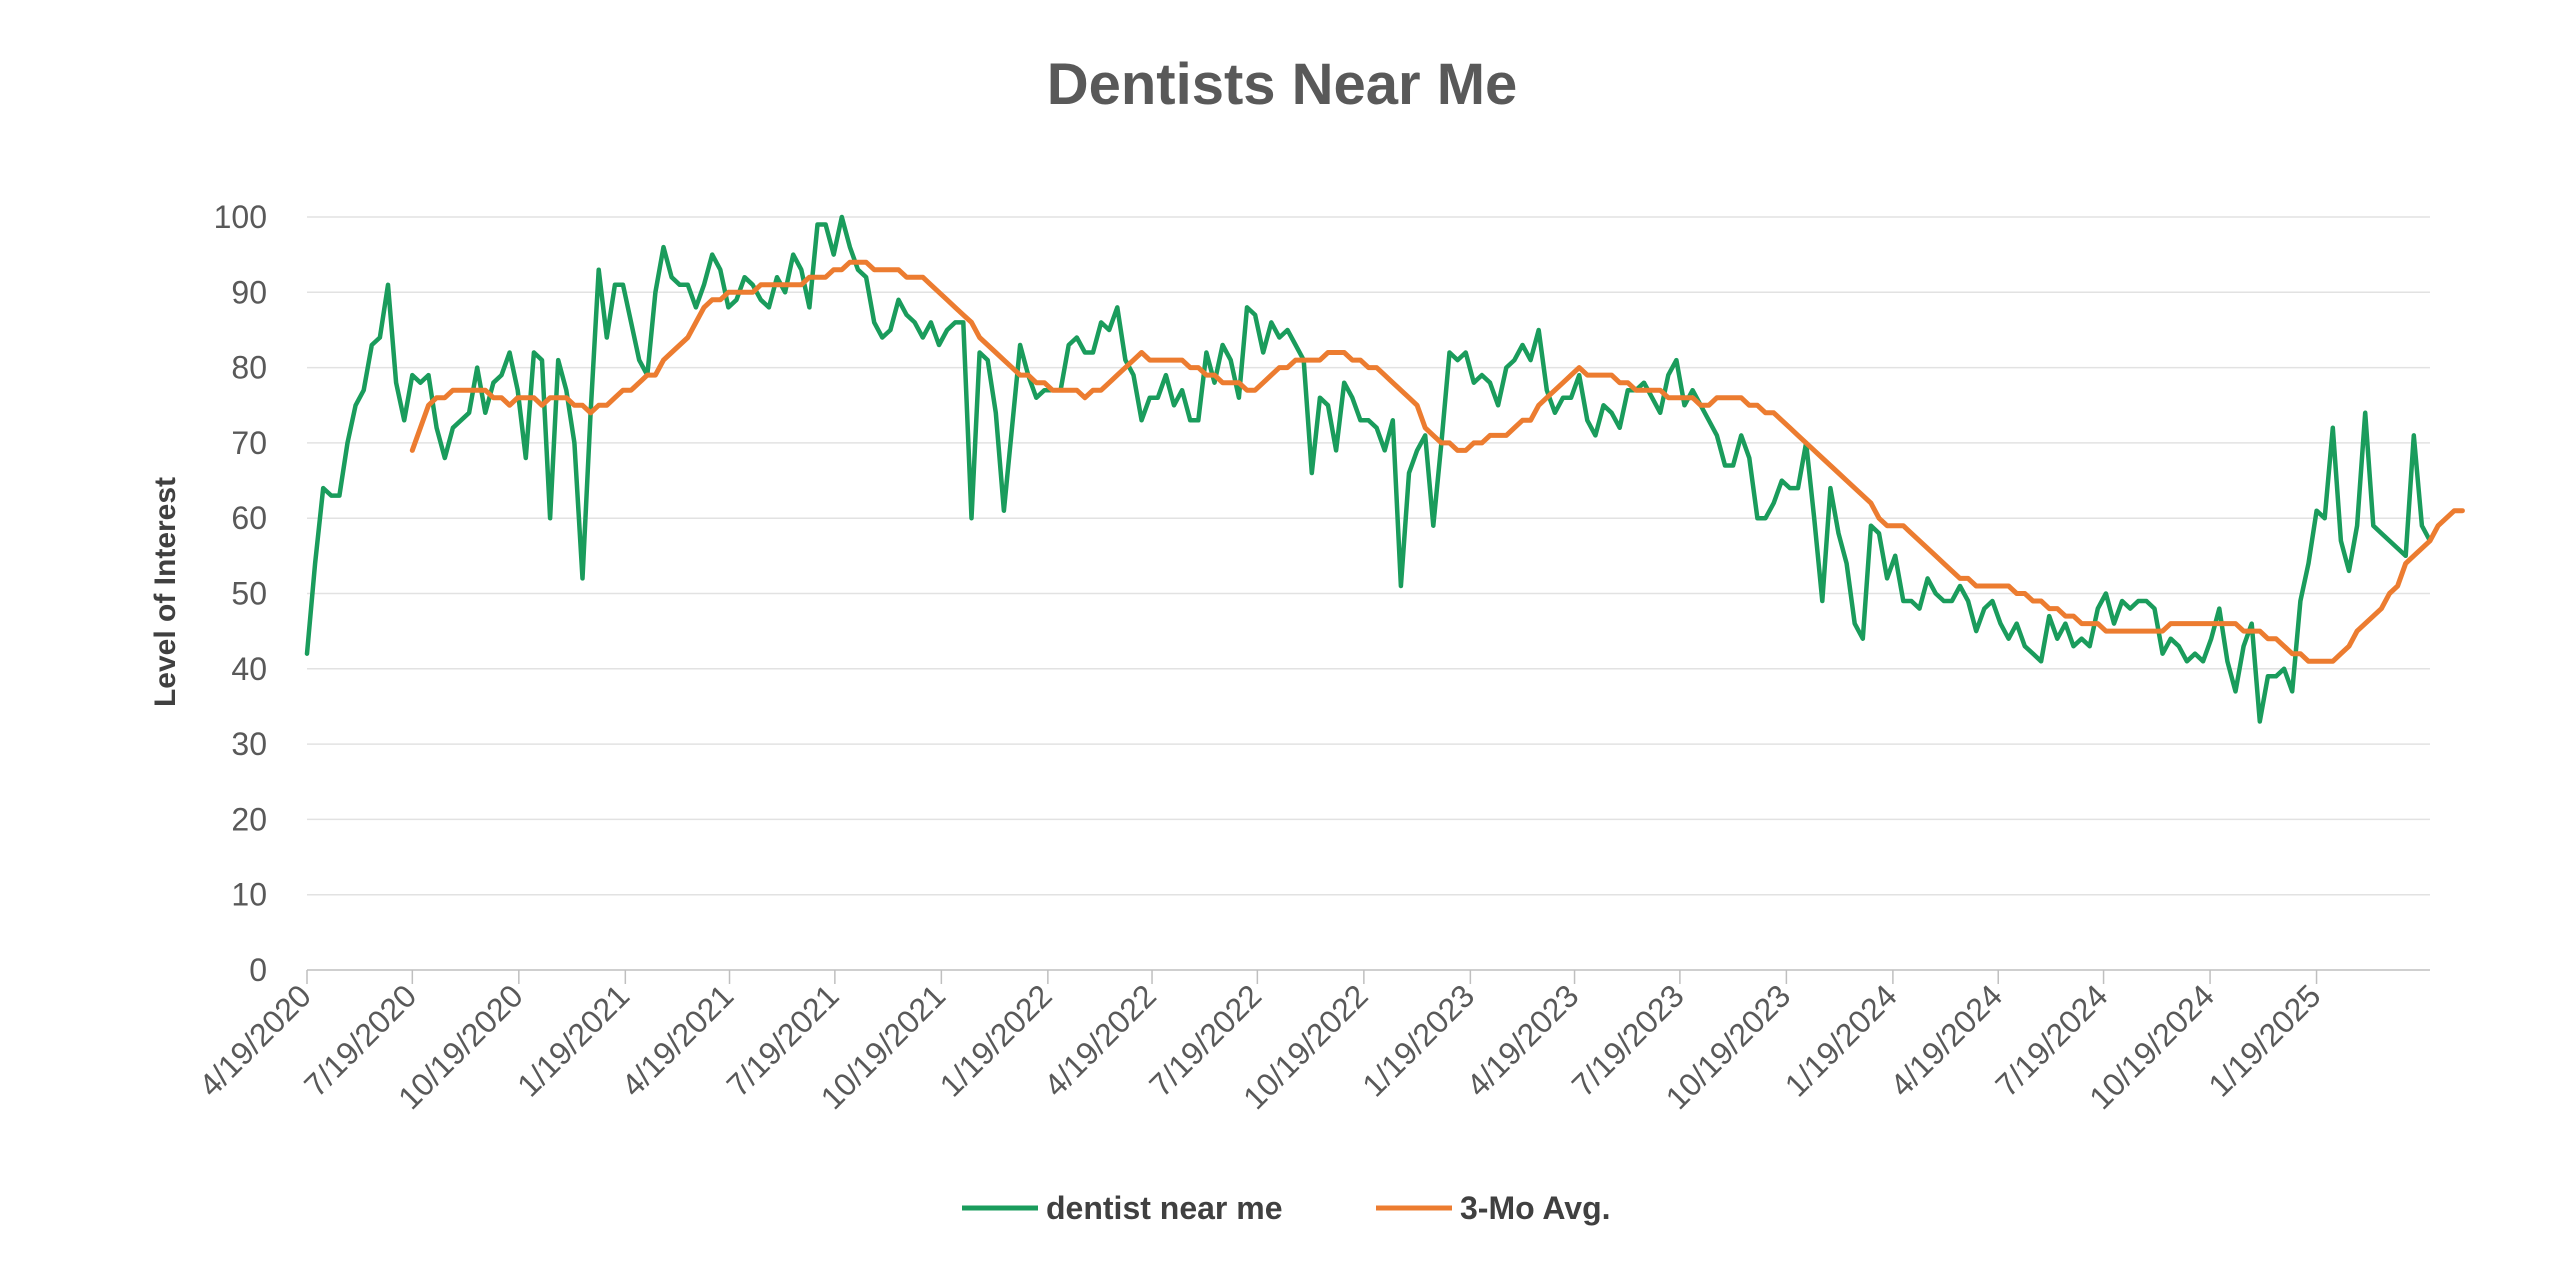  What do you see at coordinates (2264, 1040) in the screenshot?
I see `x-tick-label: 1/19/2025` at bounding box center [2264, 1040].